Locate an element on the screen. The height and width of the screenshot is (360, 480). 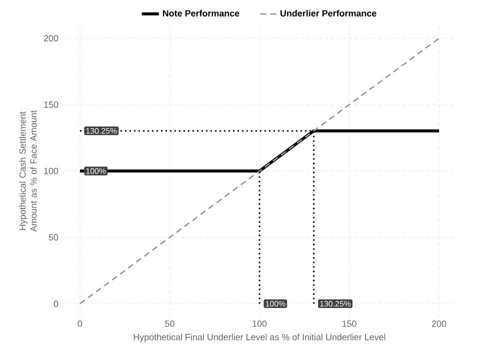
y-tick-label: 50 is located at coordinates (53, 237).